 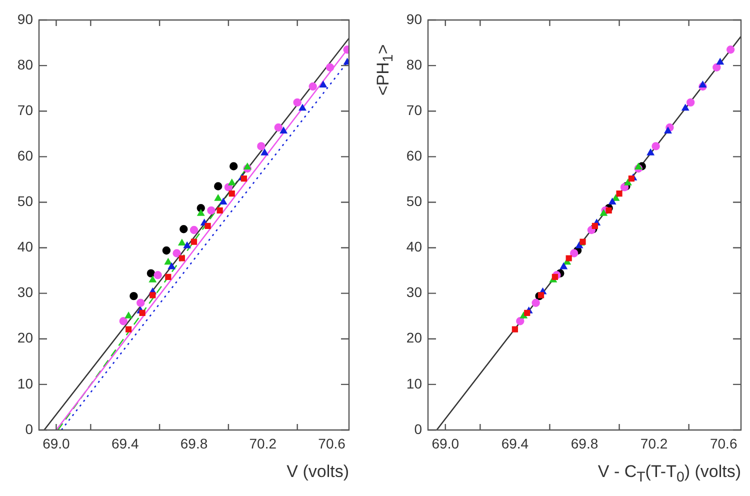 What do you see at coordinates (317, 472) in the screenshot?
I see `x-axis-title: V (volts)` at bounding box center [317, 472].